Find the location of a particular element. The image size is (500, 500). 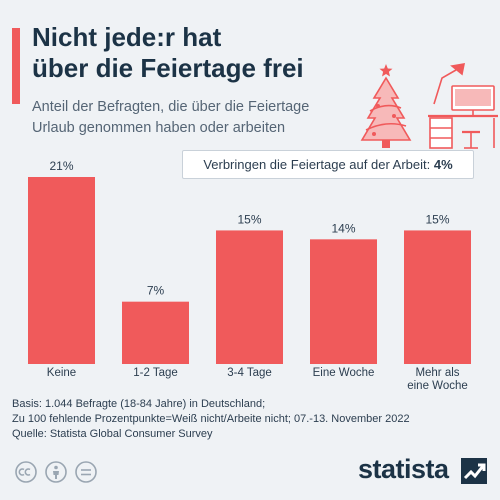

footer-source: Quelle: Statista Global Consumer Survey is located at coordinates (112, 434).